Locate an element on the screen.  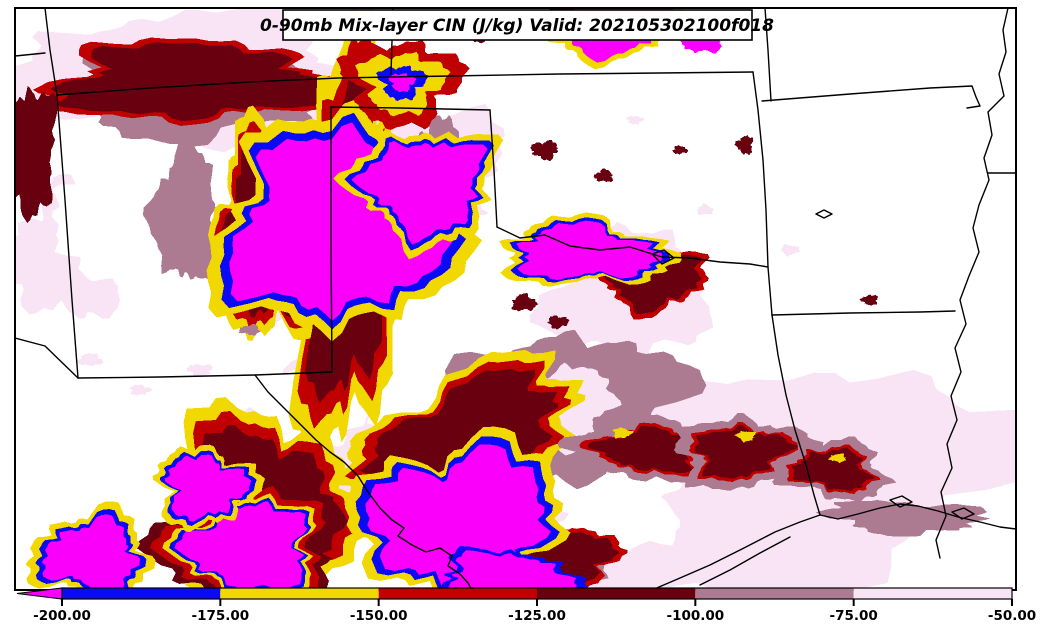
border-newmexico-west is located at coordinates (67, 236).